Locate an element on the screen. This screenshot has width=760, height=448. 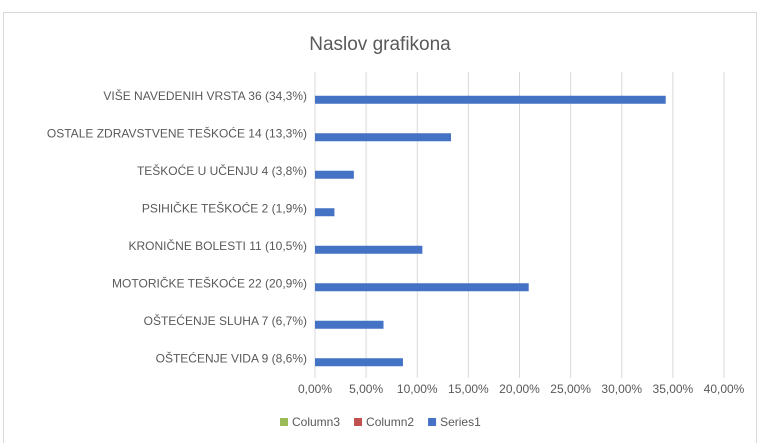
x-tick-label: 40,00% is located at coordinates (724, 389).